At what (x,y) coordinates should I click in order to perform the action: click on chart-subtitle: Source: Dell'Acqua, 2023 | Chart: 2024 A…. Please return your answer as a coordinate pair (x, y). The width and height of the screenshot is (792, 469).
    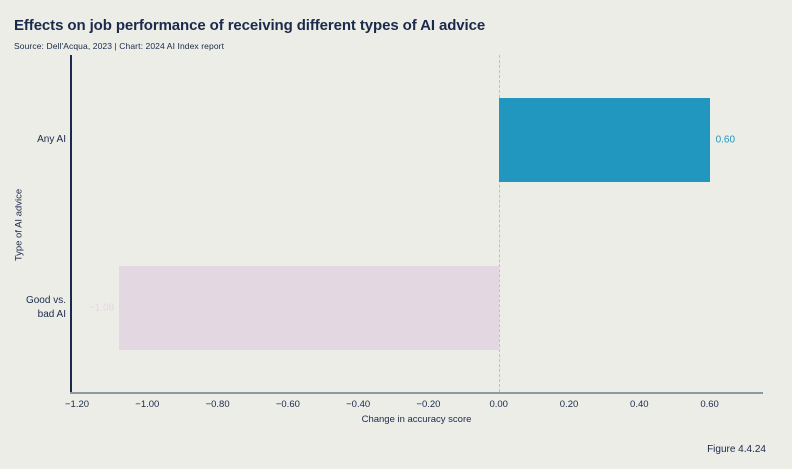
    Looking at the image, I should click on (119, 46).